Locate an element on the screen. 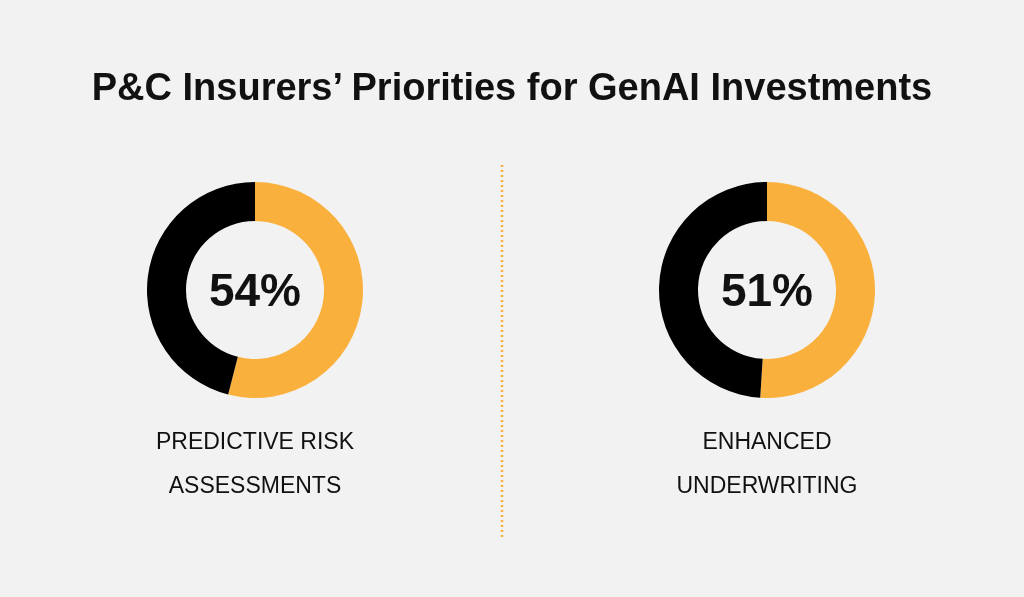 This screenshot has width=1024, height=597. text: ENHANCED UNDERWRITING is located at coordinates (767, 463).